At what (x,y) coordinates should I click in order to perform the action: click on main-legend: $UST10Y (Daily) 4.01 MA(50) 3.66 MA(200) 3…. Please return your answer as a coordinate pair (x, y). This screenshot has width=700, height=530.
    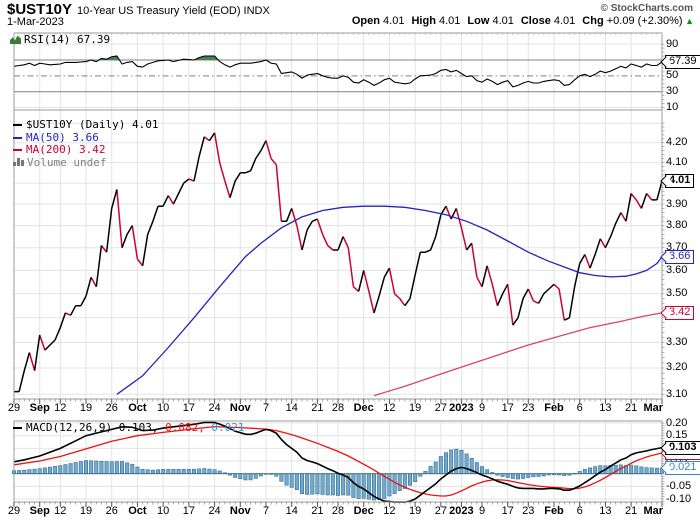
    Looking at the image, I should click on (85, 144).